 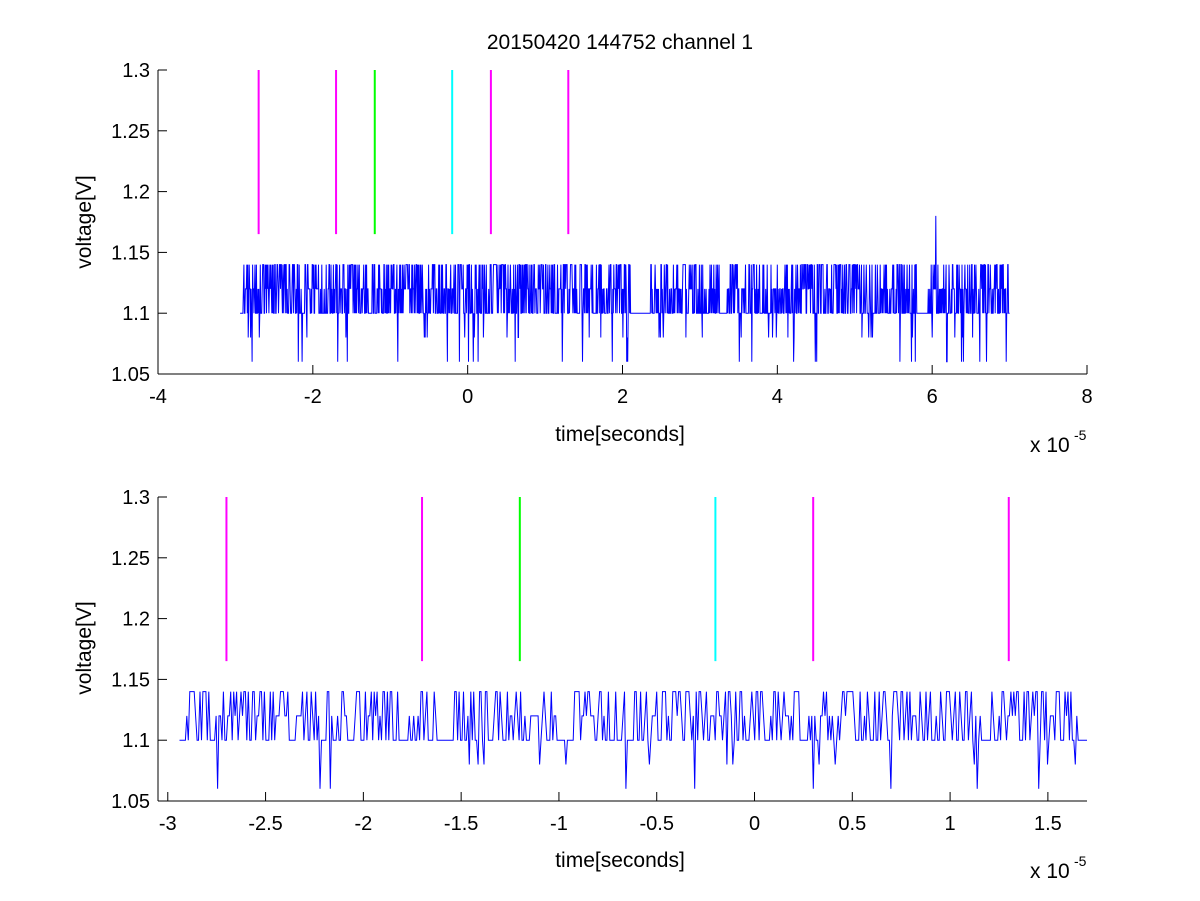 I want to click on bottom-signal-trace, so click(x=633, y=740).